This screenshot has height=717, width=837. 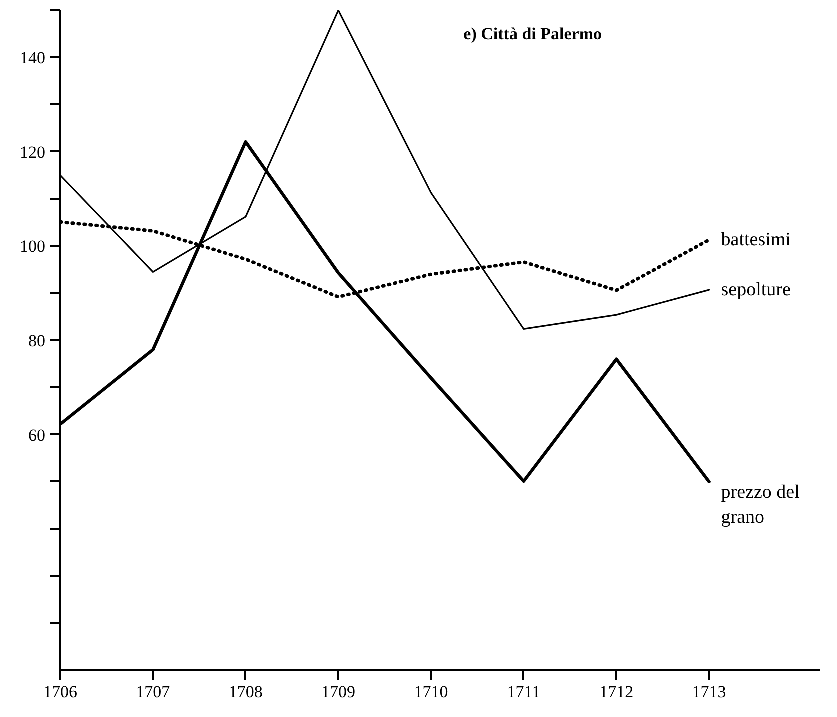 What do you see at coordinates (756, 290) in the screenshot?
I see `series-label: sepolture` at bounding box center [756, 290].